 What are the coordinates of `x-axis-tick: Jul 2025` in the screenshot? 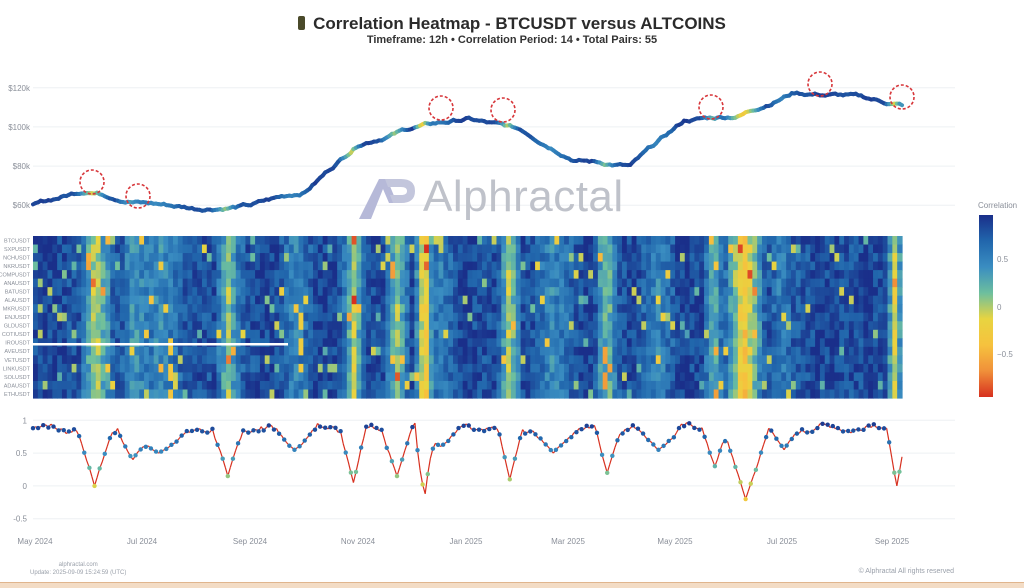 It's located at (782, 541).